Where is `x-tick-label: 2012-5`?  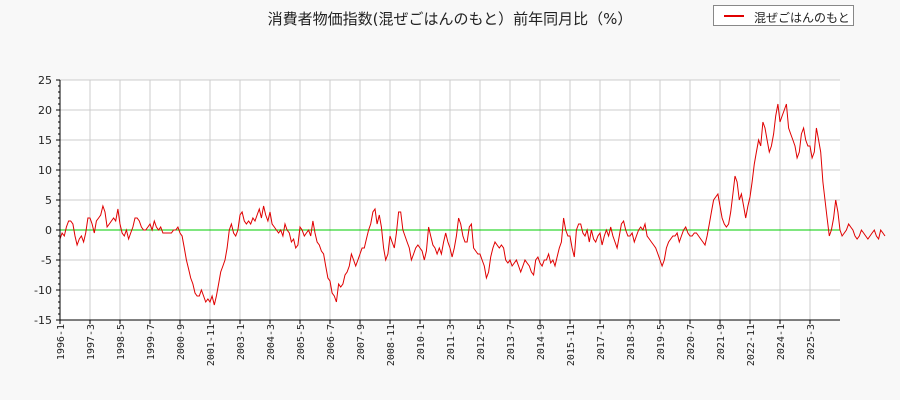
x-tick-label: 2012-5 is located at coordinates (481, 342).